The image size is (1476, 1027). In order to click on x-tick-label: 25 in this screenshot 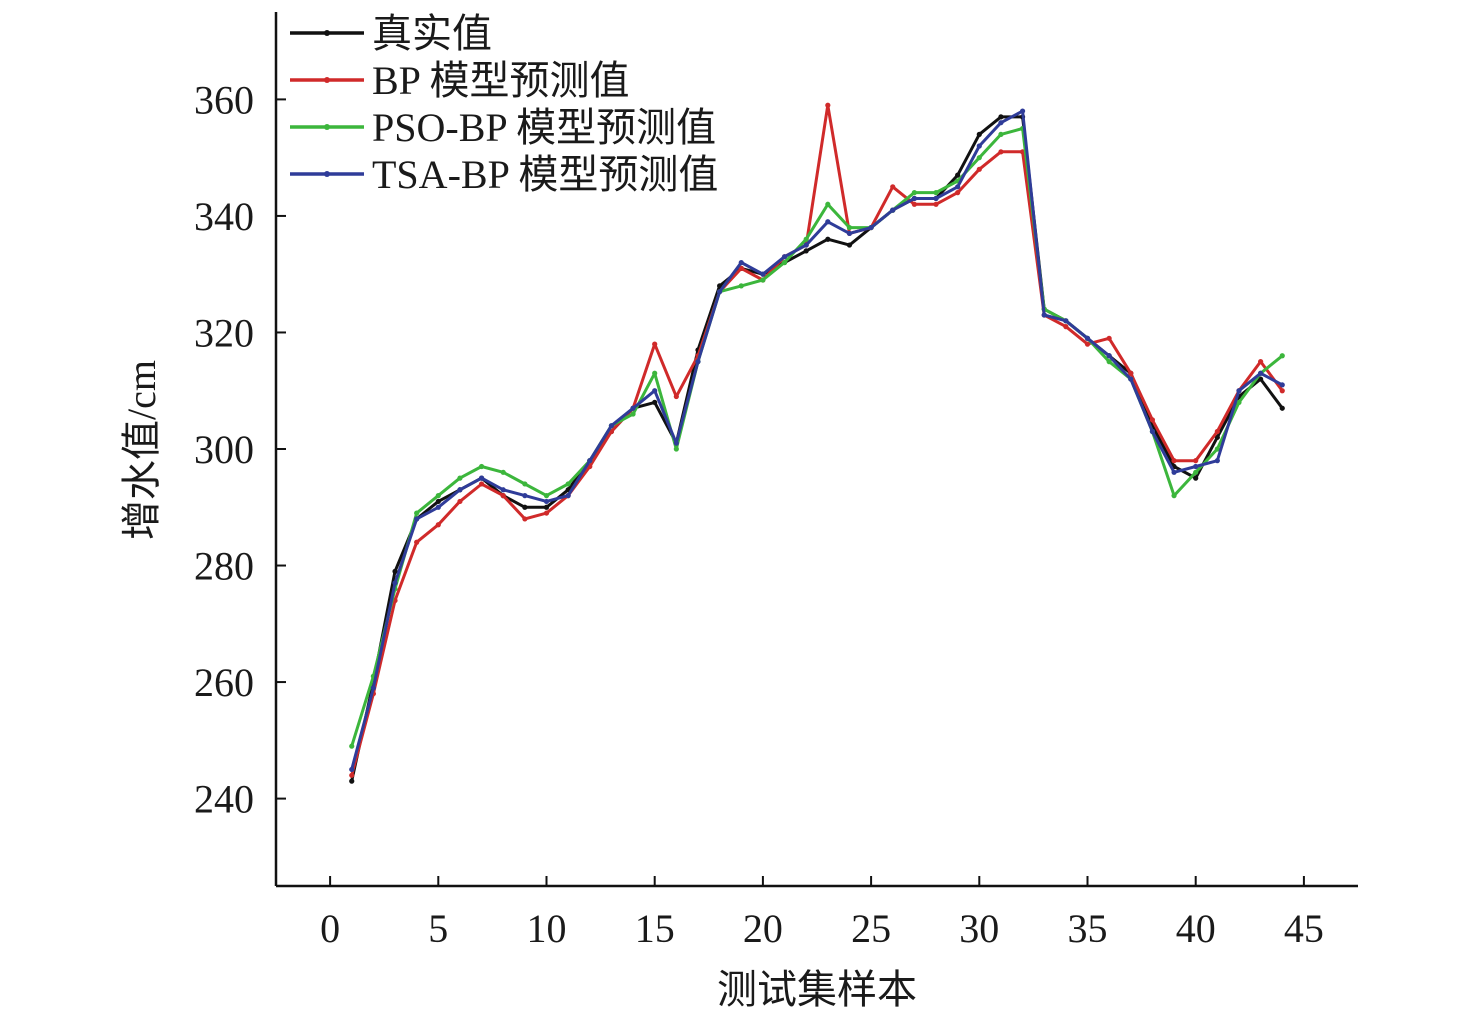, I will do `click(871, 928)`.